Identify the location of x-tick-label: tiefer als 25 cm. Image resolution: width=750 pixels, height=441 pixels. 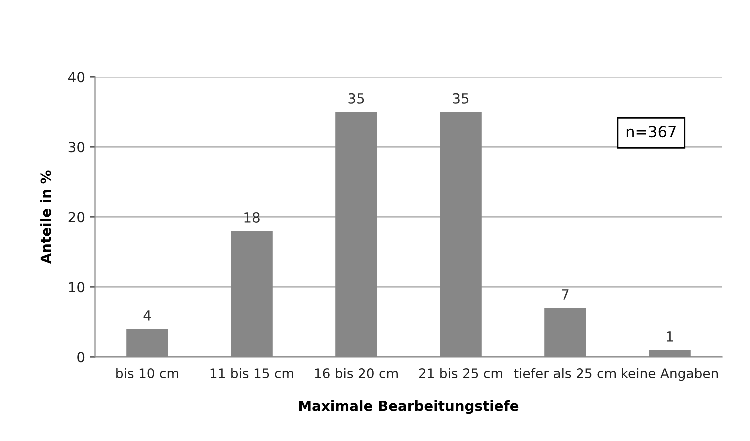
(565, 373).